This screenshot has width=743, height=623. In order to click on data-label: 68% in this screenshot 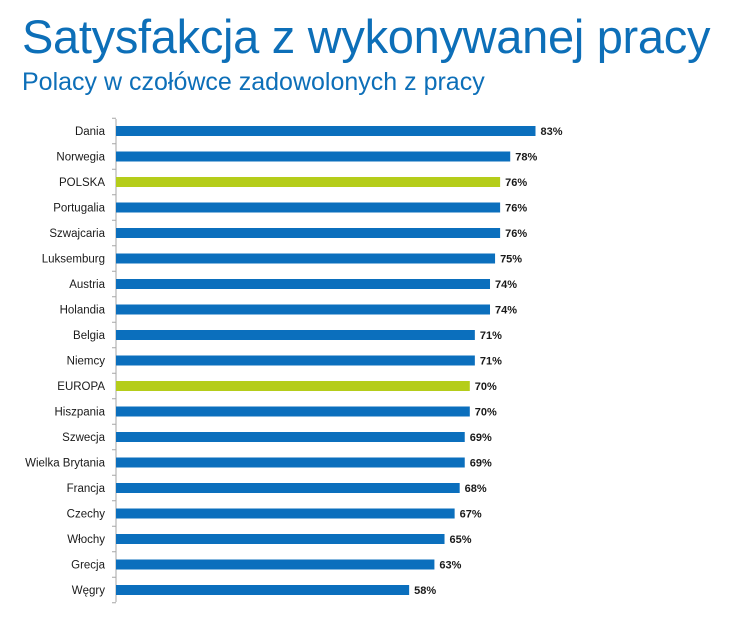, I will do `click(476, 489)`.